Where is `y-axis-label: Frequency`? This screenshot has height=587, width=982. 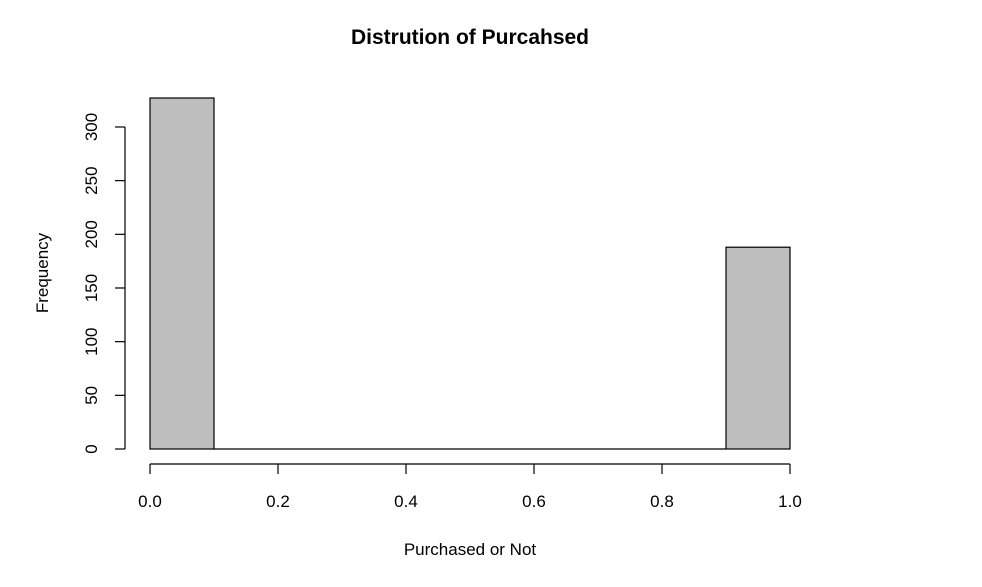 y-axis-label: Frequency is located at coordinates (42, 272).